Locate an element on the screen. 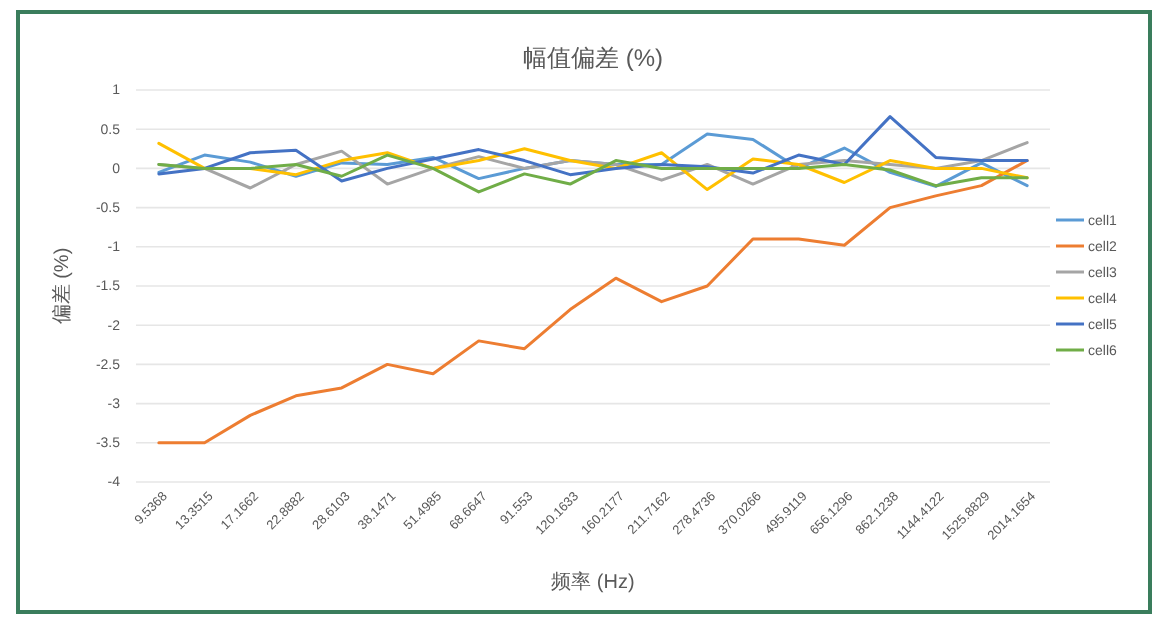 The image size is (1164, 636). chart-title: 幅值偏差 (%) is located at coordinates (593, 58).